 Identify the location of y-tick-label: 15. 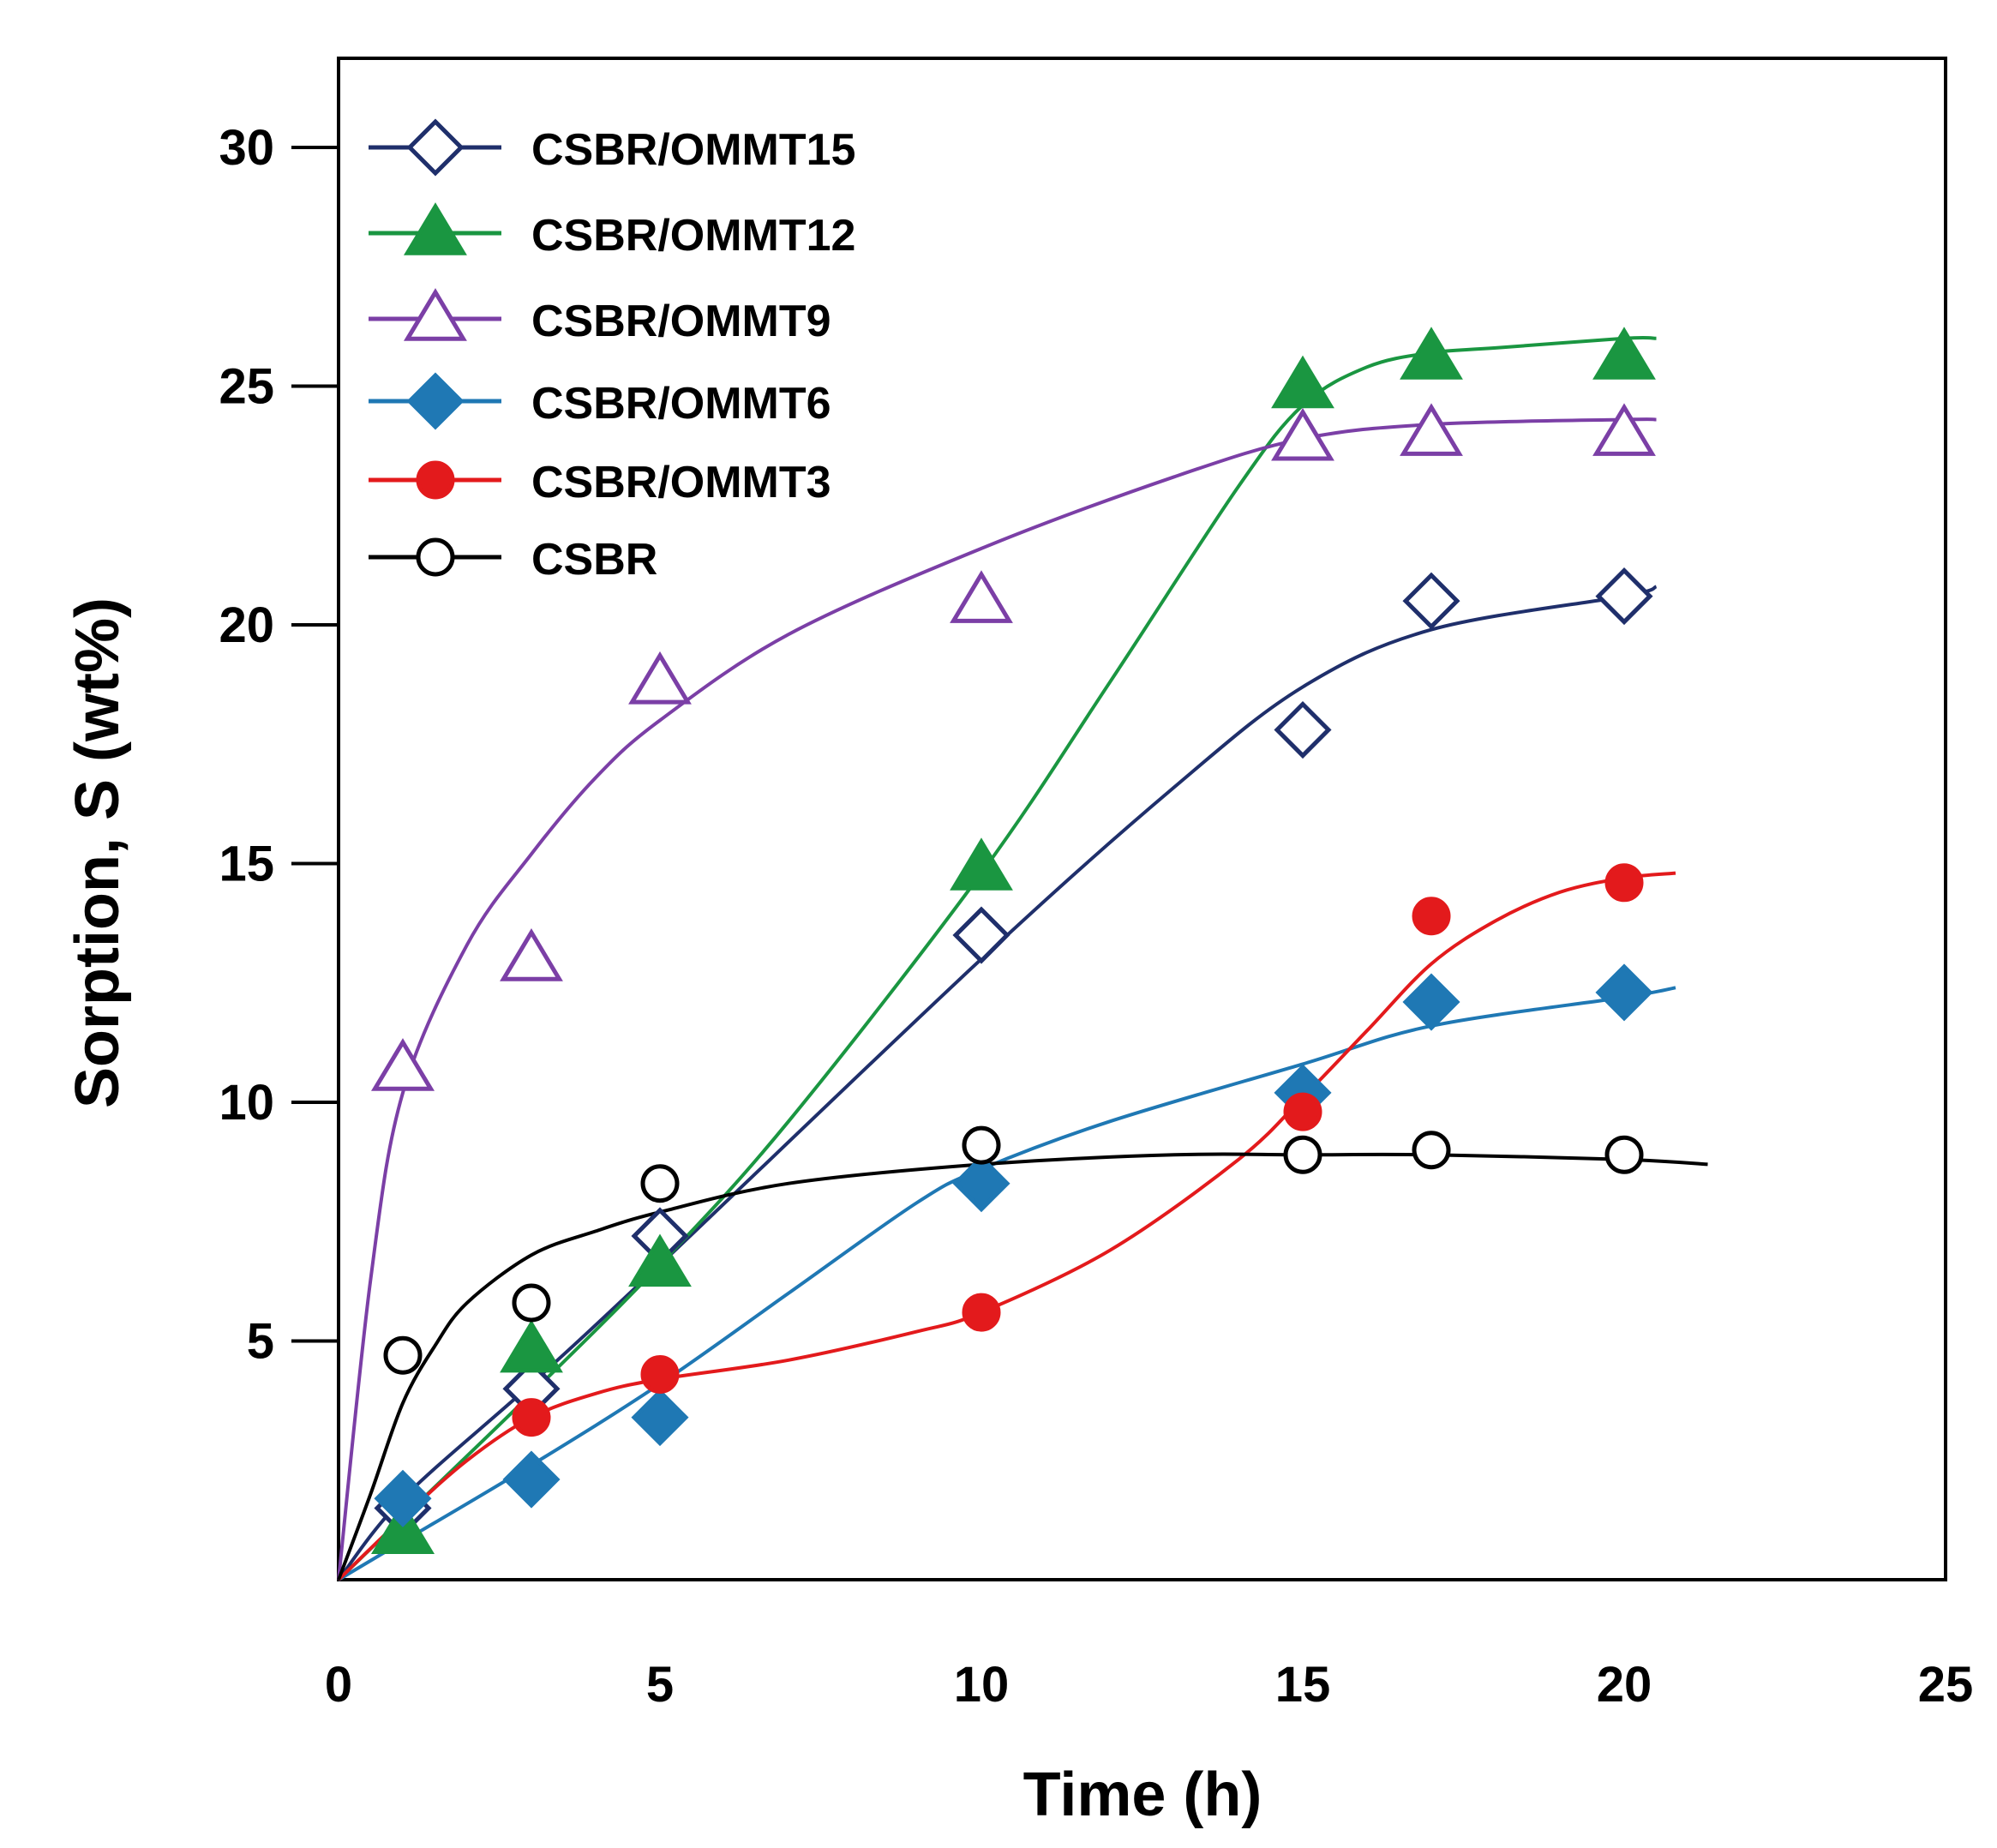
(246, 864).